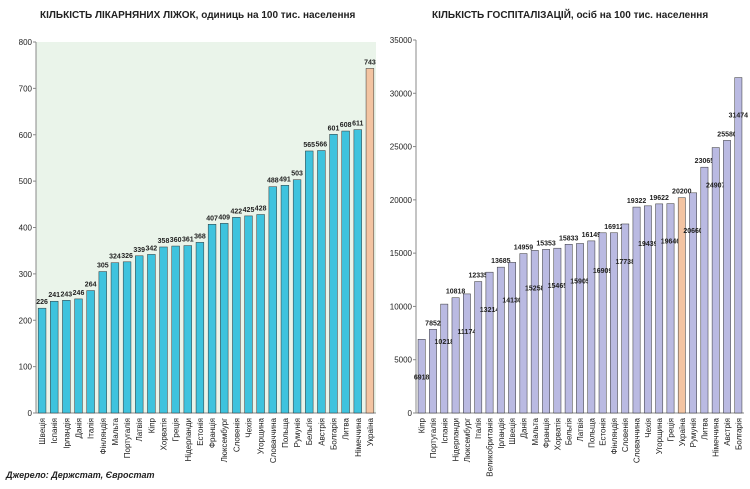  Describe the element at coordinates (727, 134) in the screenshot. I see `value-label: 25580` at that location.